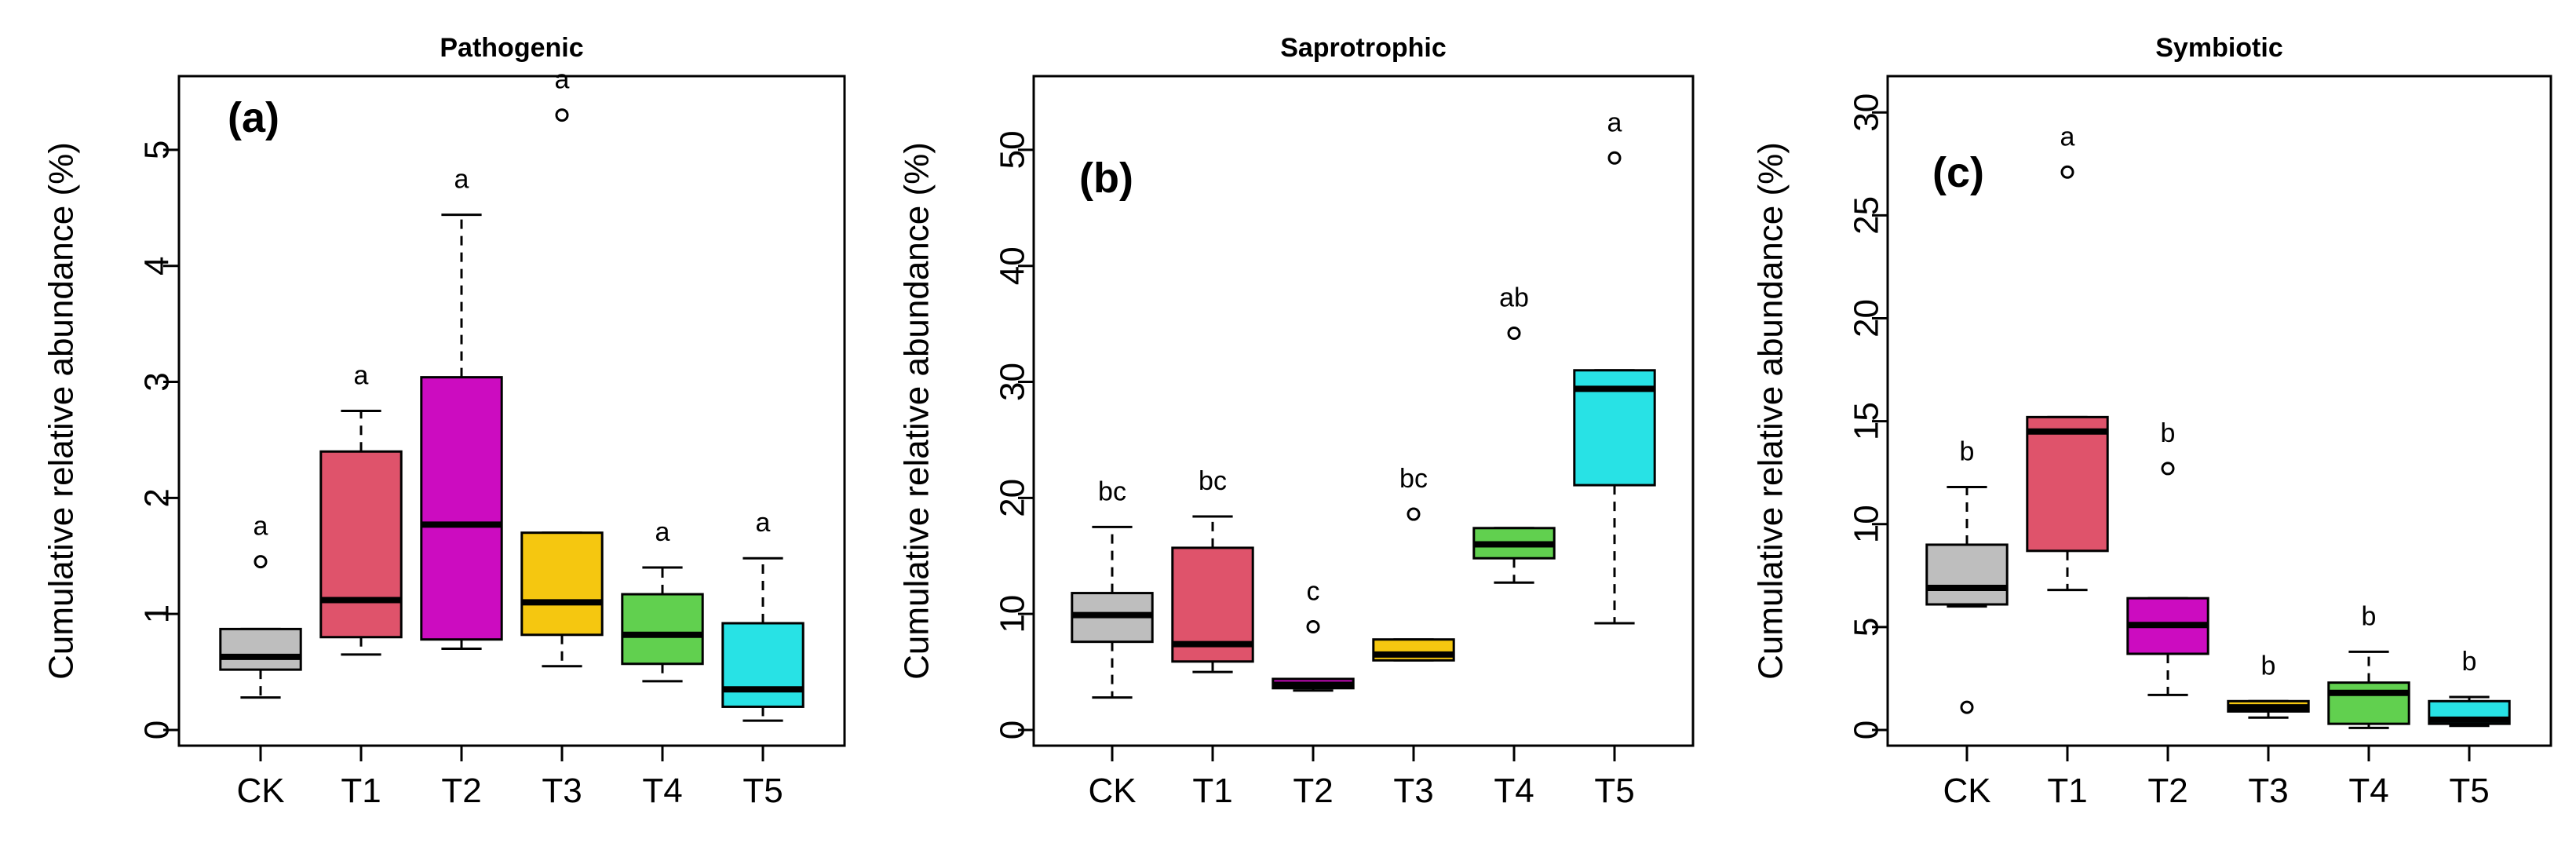 The image size is (2576, 843). What do you see at coordinates (260, 605) in the screenshot?
I see `box-ck: a` at bounding box center [260, 605].